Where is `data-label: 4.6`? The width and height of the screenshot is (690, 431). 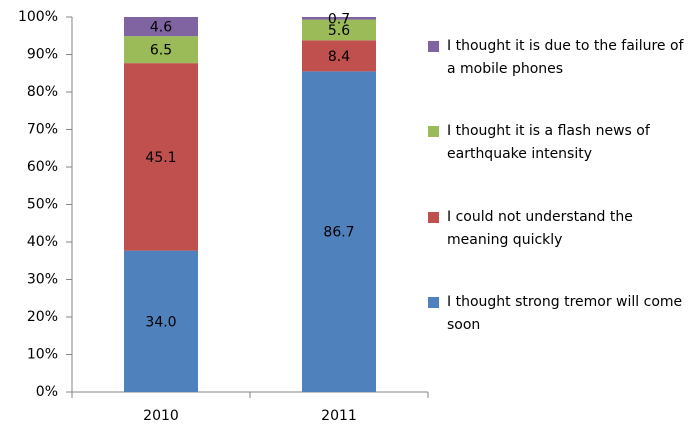 data-label: 4.6 is located at coordinates (161, 28).